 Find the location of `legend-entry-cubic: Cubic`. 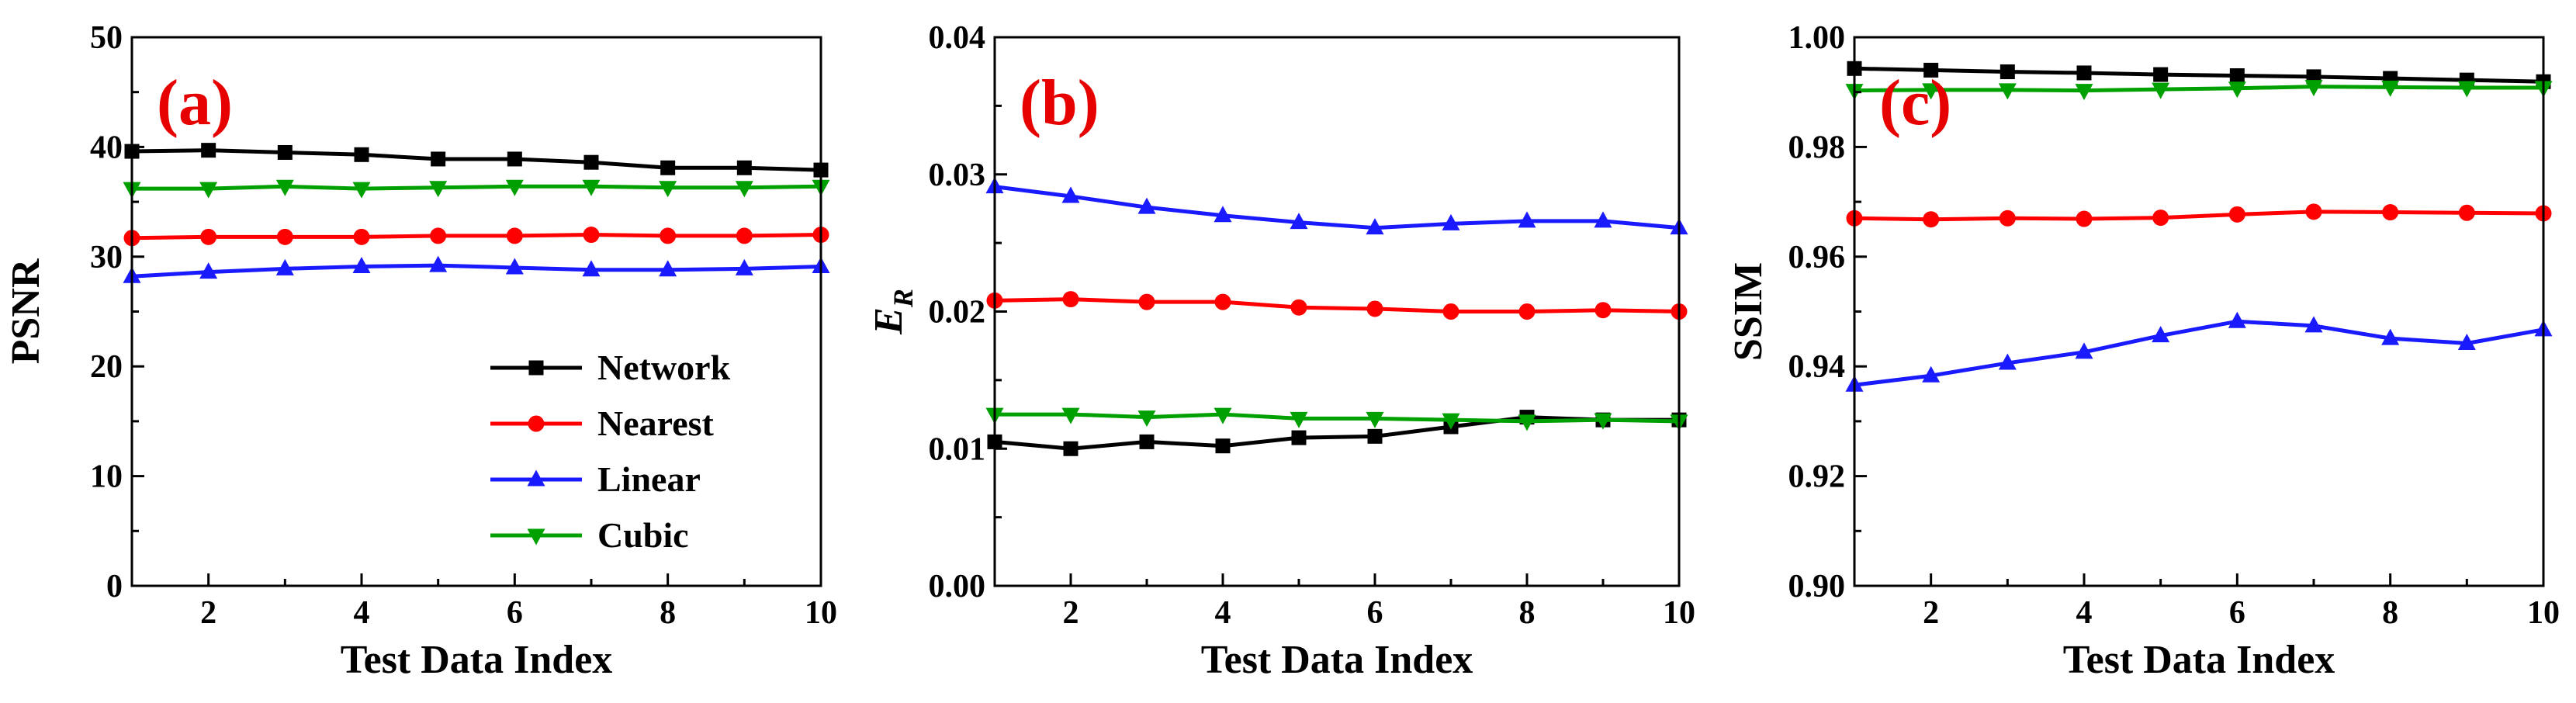

legend-entry-cubic: Cubic is located at coordinates (589, 535).